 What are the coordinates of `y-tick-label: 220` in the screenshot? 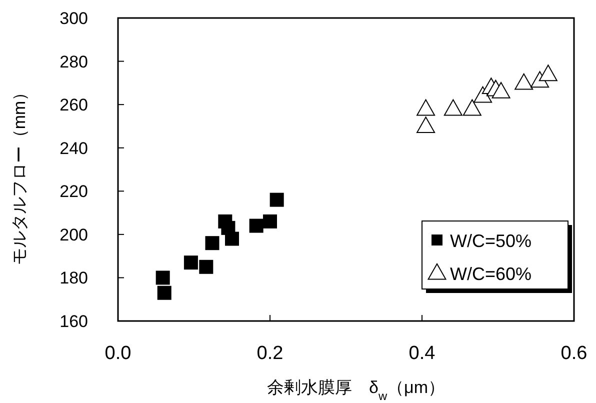 It's located at (74, 192).